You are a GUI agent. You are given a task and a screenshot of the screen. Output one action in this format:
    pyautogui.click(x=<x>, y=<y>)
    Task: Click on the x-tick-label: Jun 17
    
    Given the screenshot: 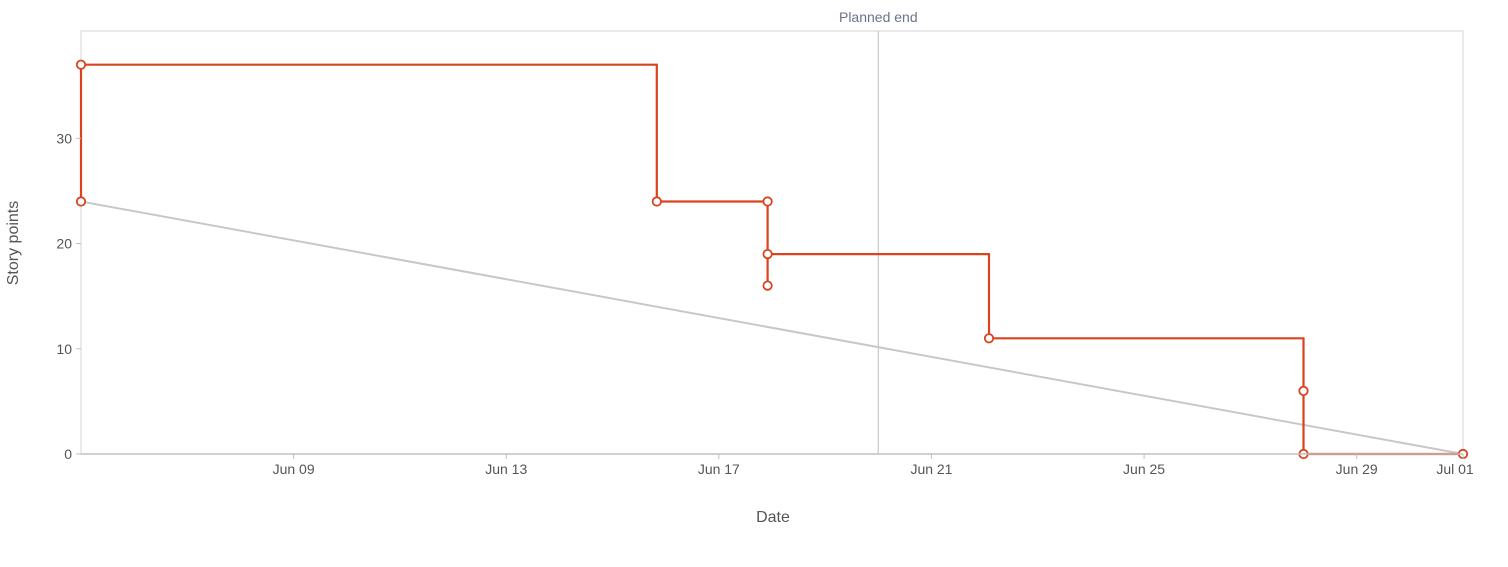 What is the action you would take?
    pyautogui.click(x=719, y=469)
    